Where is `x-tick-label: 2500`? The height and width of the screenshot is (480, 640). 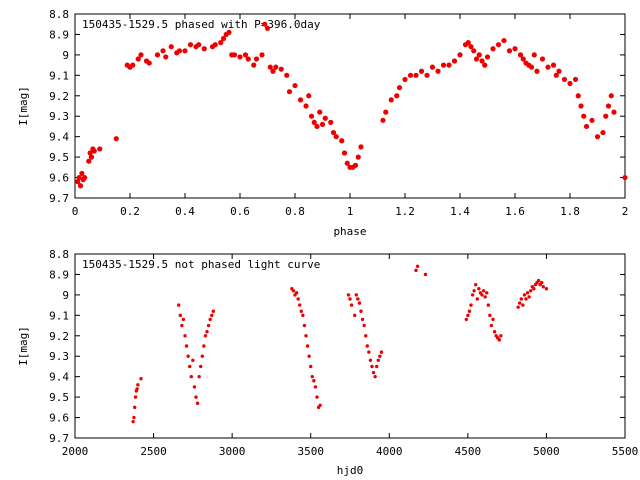 x-tick-label: 2500 is located at coordinates (153, 451).